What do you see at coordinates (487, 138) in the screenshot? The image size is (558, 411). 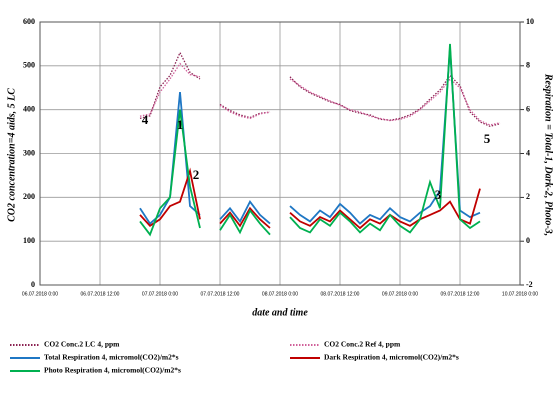 I see `annotation: 5` at bounding box center [487, 138].